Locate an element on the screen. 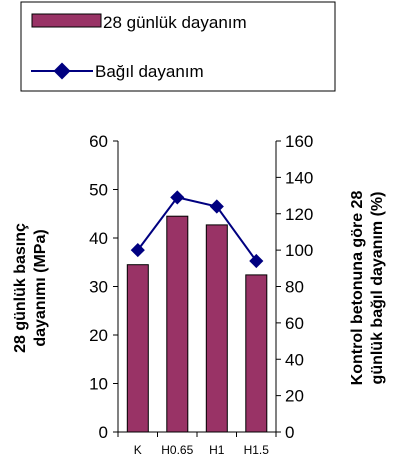 The width and height of the screenshot is (401, 469). right-tick-label: 120 is located at coordinates (299, 214).